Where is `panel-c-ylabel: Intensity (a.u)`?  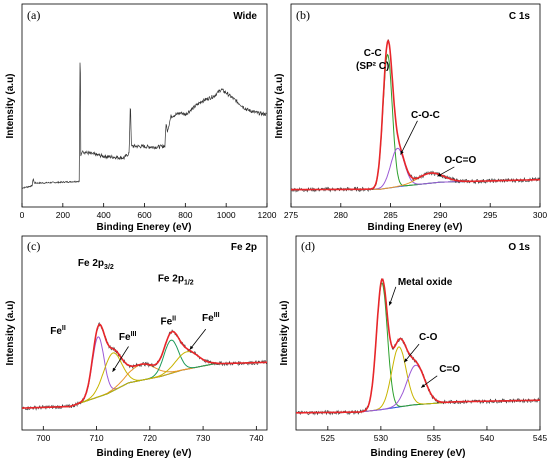 panel-c-ylabel: Intensity (a.u) is located at coordinates (10, 332).